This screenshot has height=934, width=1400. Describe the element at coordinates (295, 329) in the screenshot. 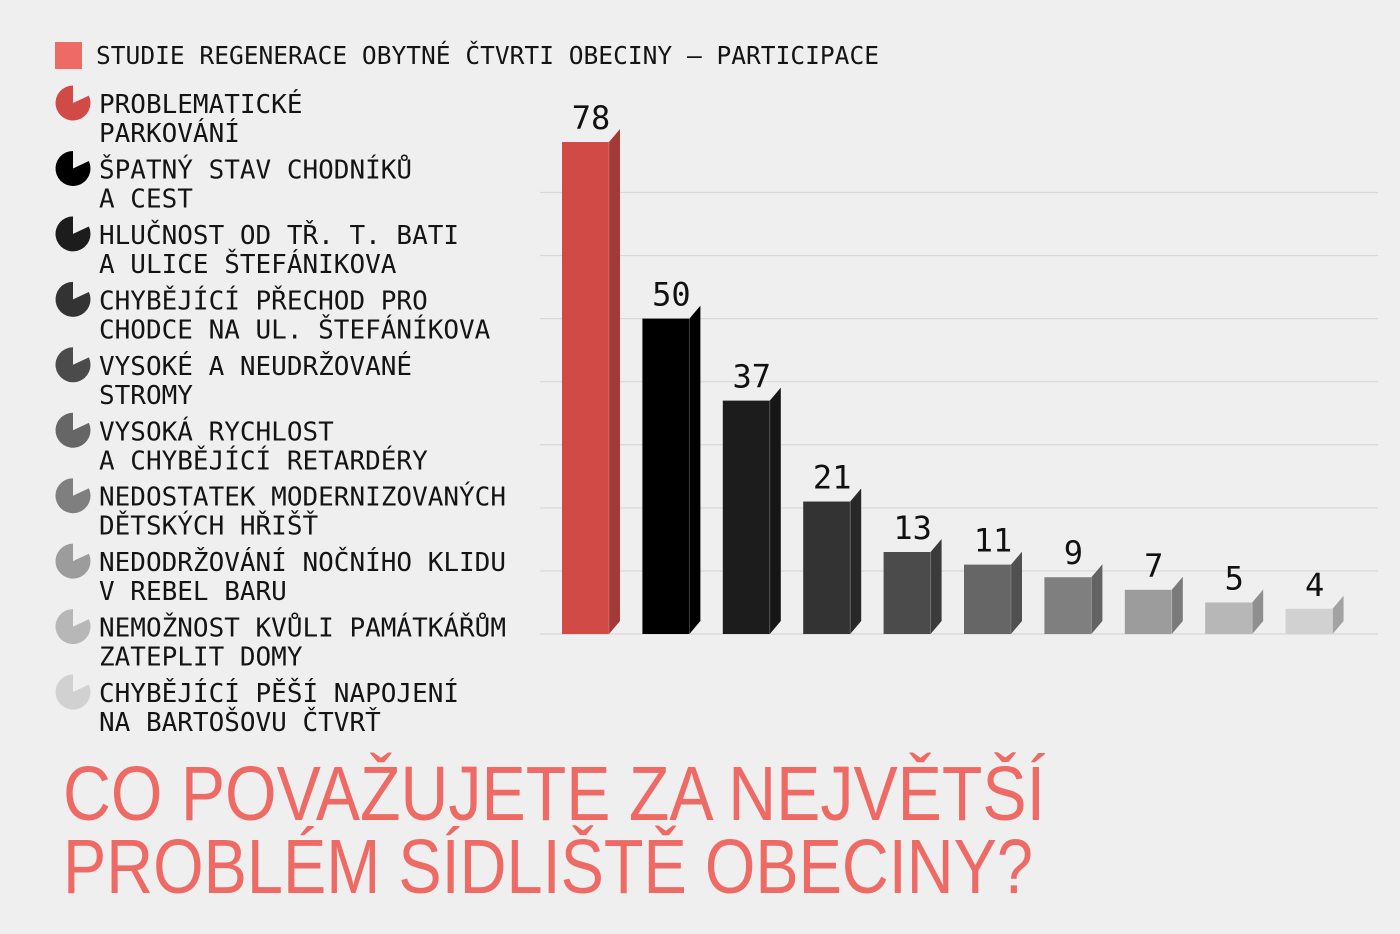

I see `legend-label-line: CHODCE NA UL. ŠTEFÁNÍKOVA` at that location.